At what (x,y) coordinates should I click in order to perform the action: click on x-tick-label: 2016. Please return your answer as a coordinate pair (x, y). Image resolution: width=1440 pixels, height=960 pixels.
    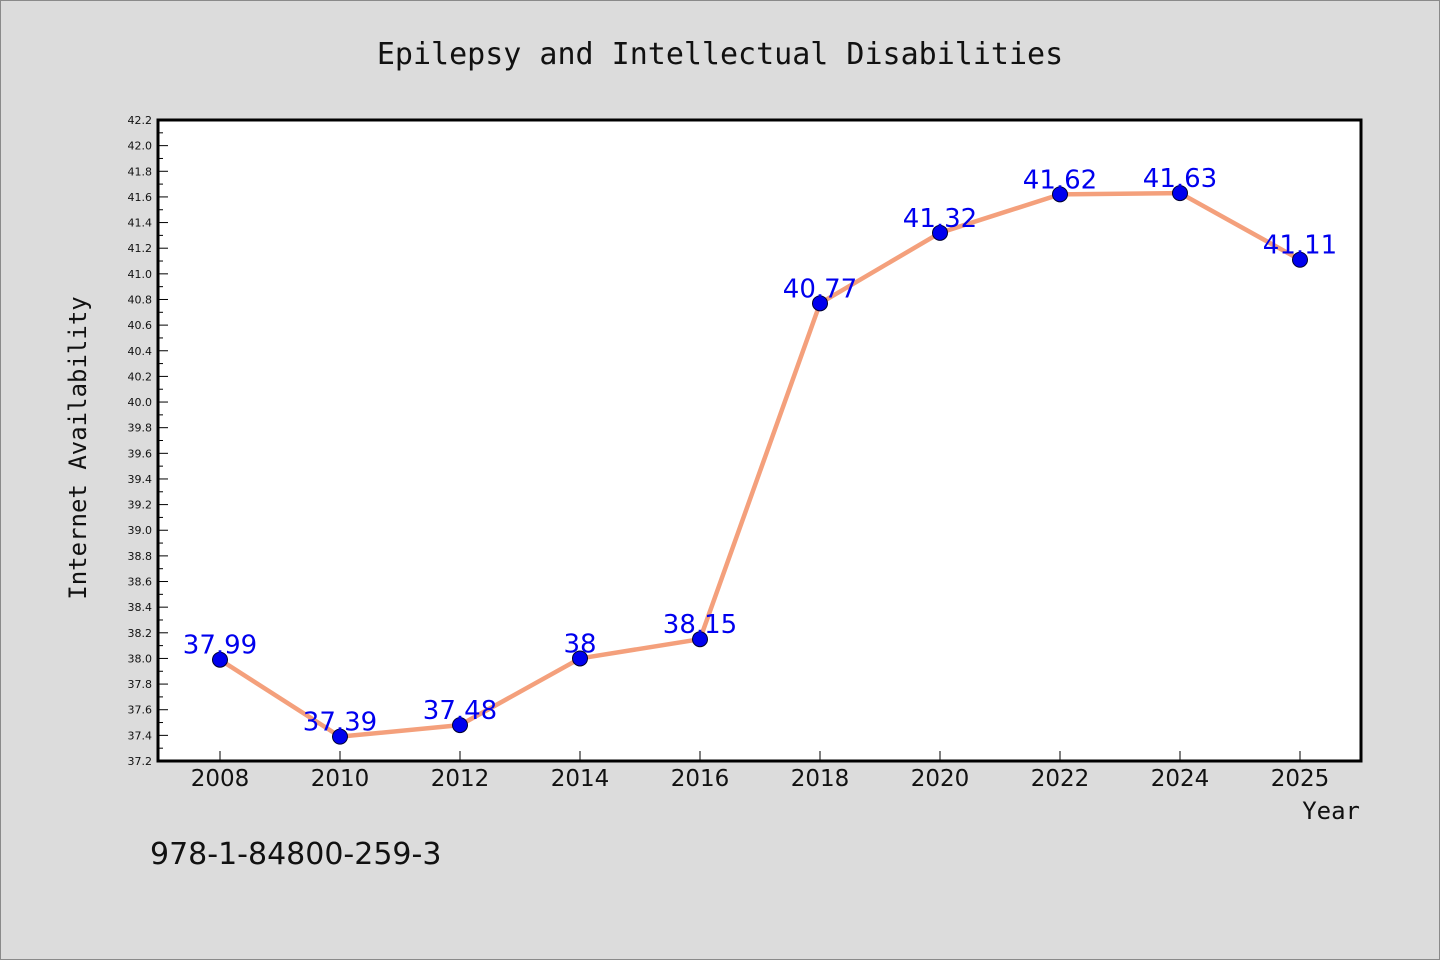
    Looking at the image, I should click on (700, 779).